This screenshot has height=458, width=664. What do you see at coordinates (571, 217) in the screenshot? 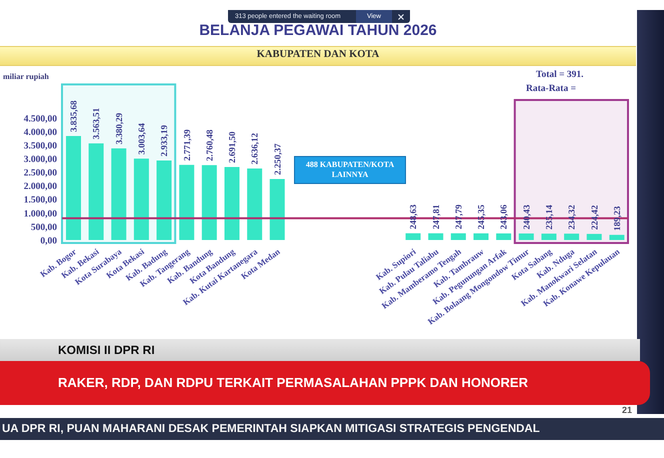
I see `data-label: 234,32` at bounding box center [571, 217].